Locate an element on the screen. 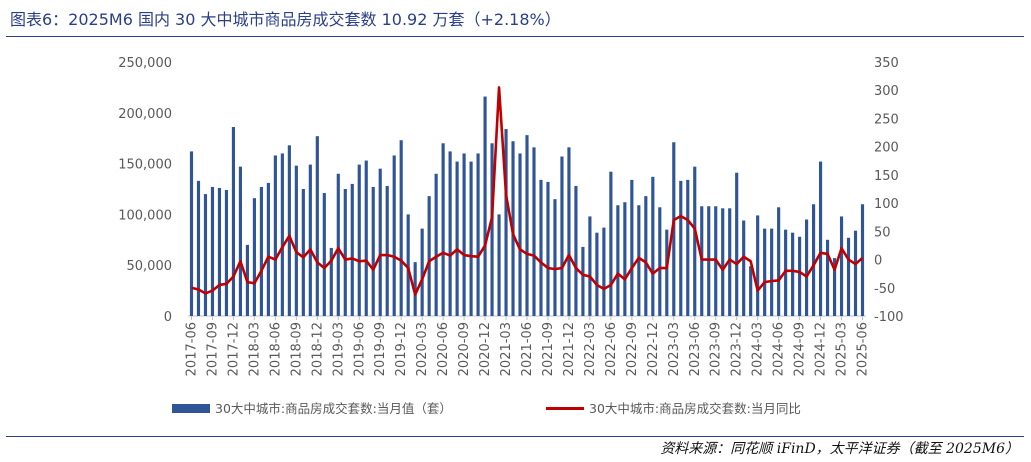 The height and width of the screenshot is (462, 1031). left-tick-label: 200,000 is located at coordinates (145, 114).